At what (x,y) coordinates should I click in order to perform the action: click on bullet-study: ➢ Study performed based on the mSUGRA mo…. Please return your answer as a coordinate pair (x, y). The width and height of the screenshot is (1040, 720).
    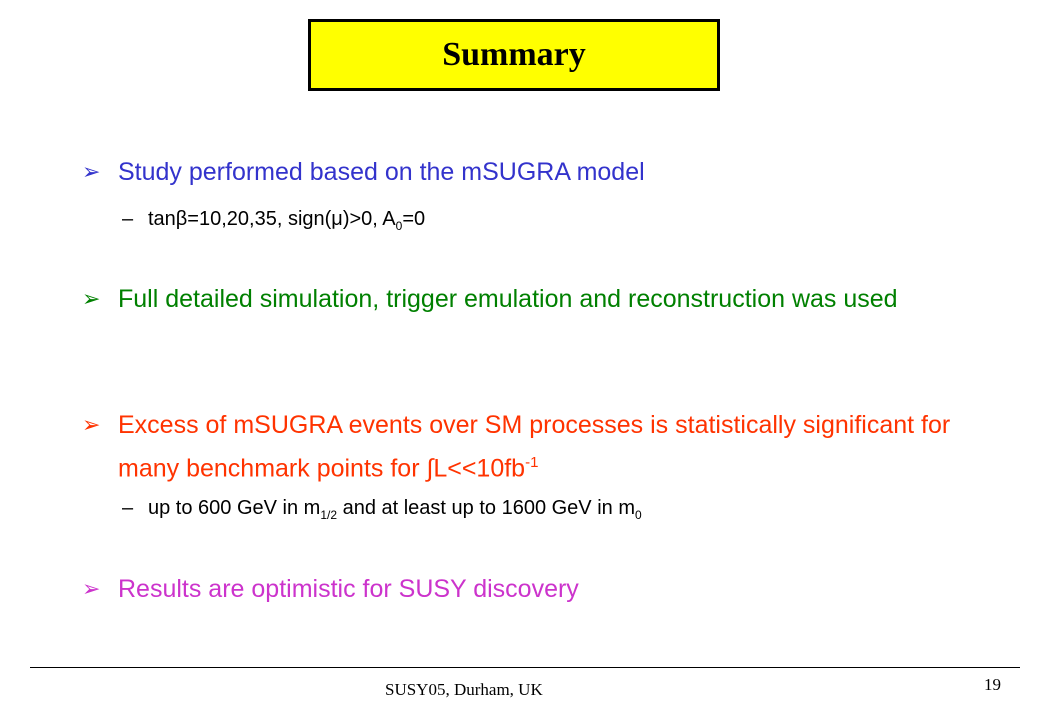
    Looking at the image, I should click on (530, 172).